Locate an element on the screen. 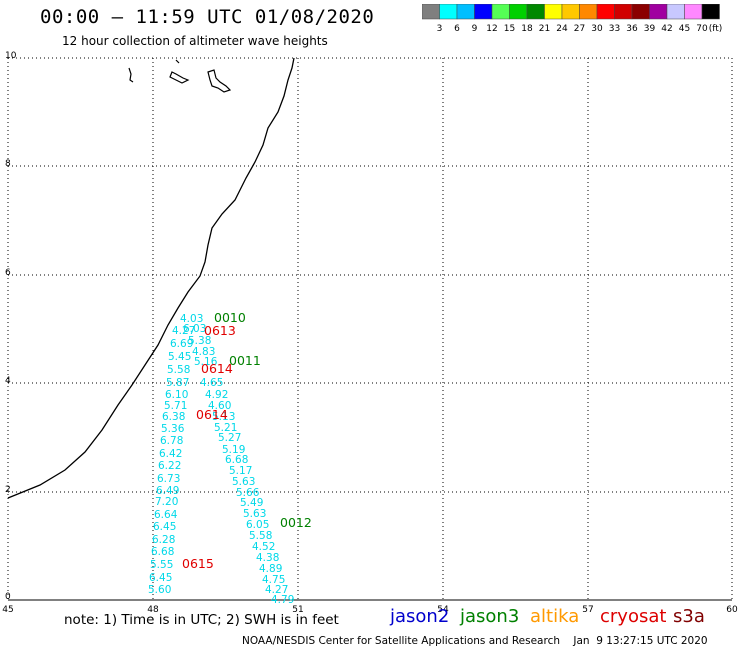  wave-height-value: 4.60 is located at coordinates (219, 406).